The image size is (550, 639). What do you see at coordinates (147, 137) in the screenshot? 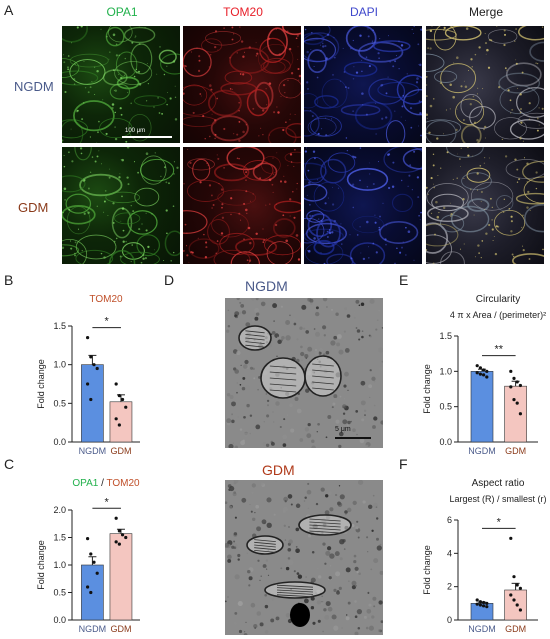
I see `scale-bar-a` at bounding box center [147, 137].